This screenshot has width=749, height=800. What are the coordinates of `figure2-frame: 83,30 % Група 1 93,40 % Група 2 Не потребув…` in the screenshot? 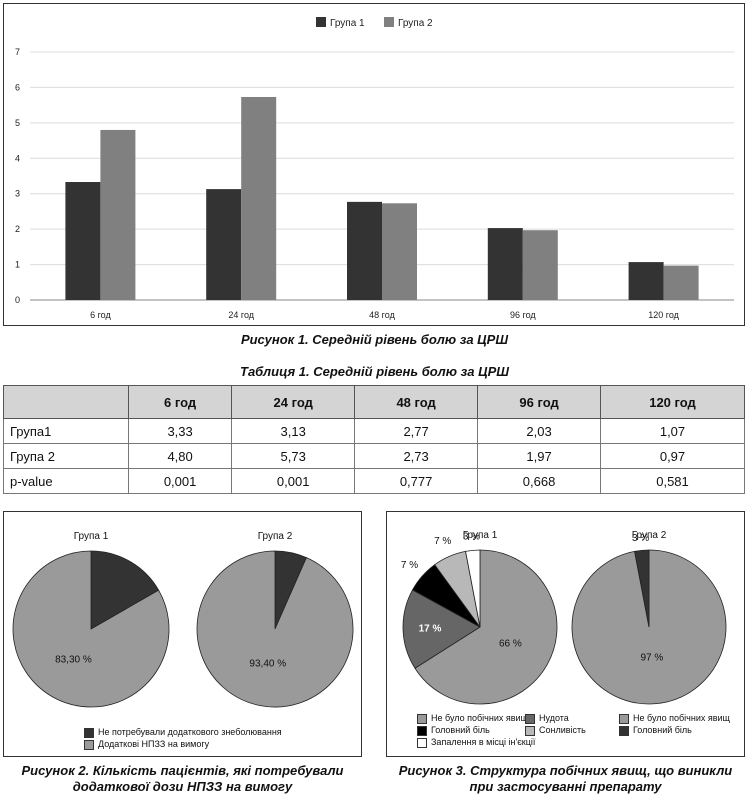 It's located at (182, 634).